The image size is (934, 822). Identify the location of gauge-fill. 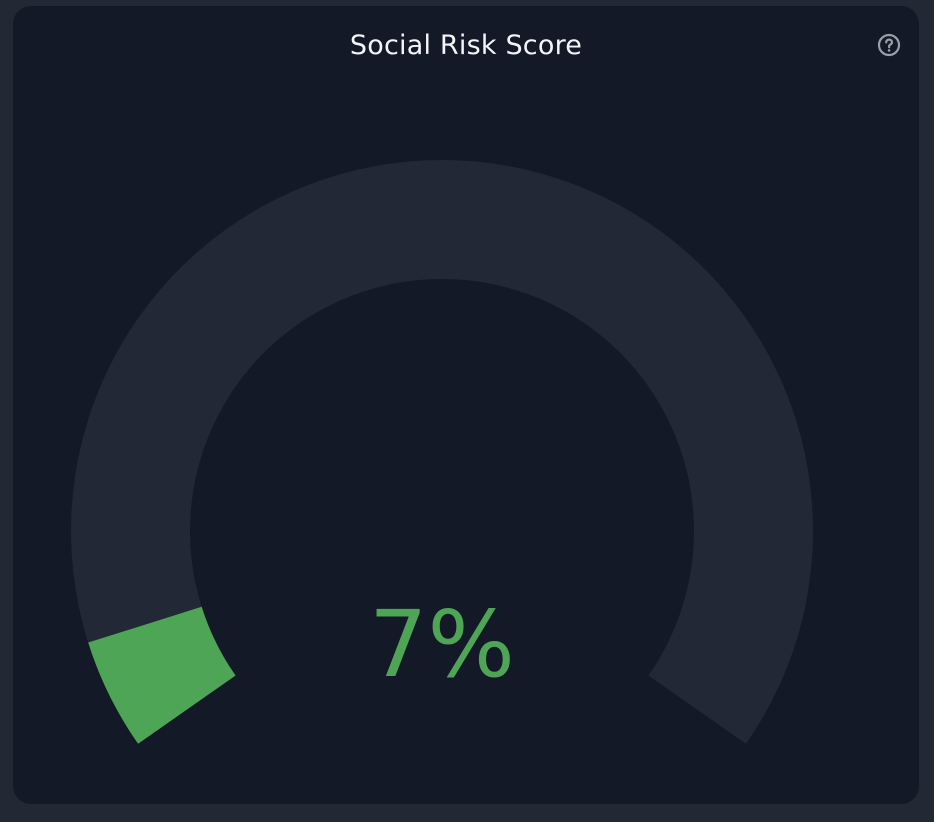
(162, 675).